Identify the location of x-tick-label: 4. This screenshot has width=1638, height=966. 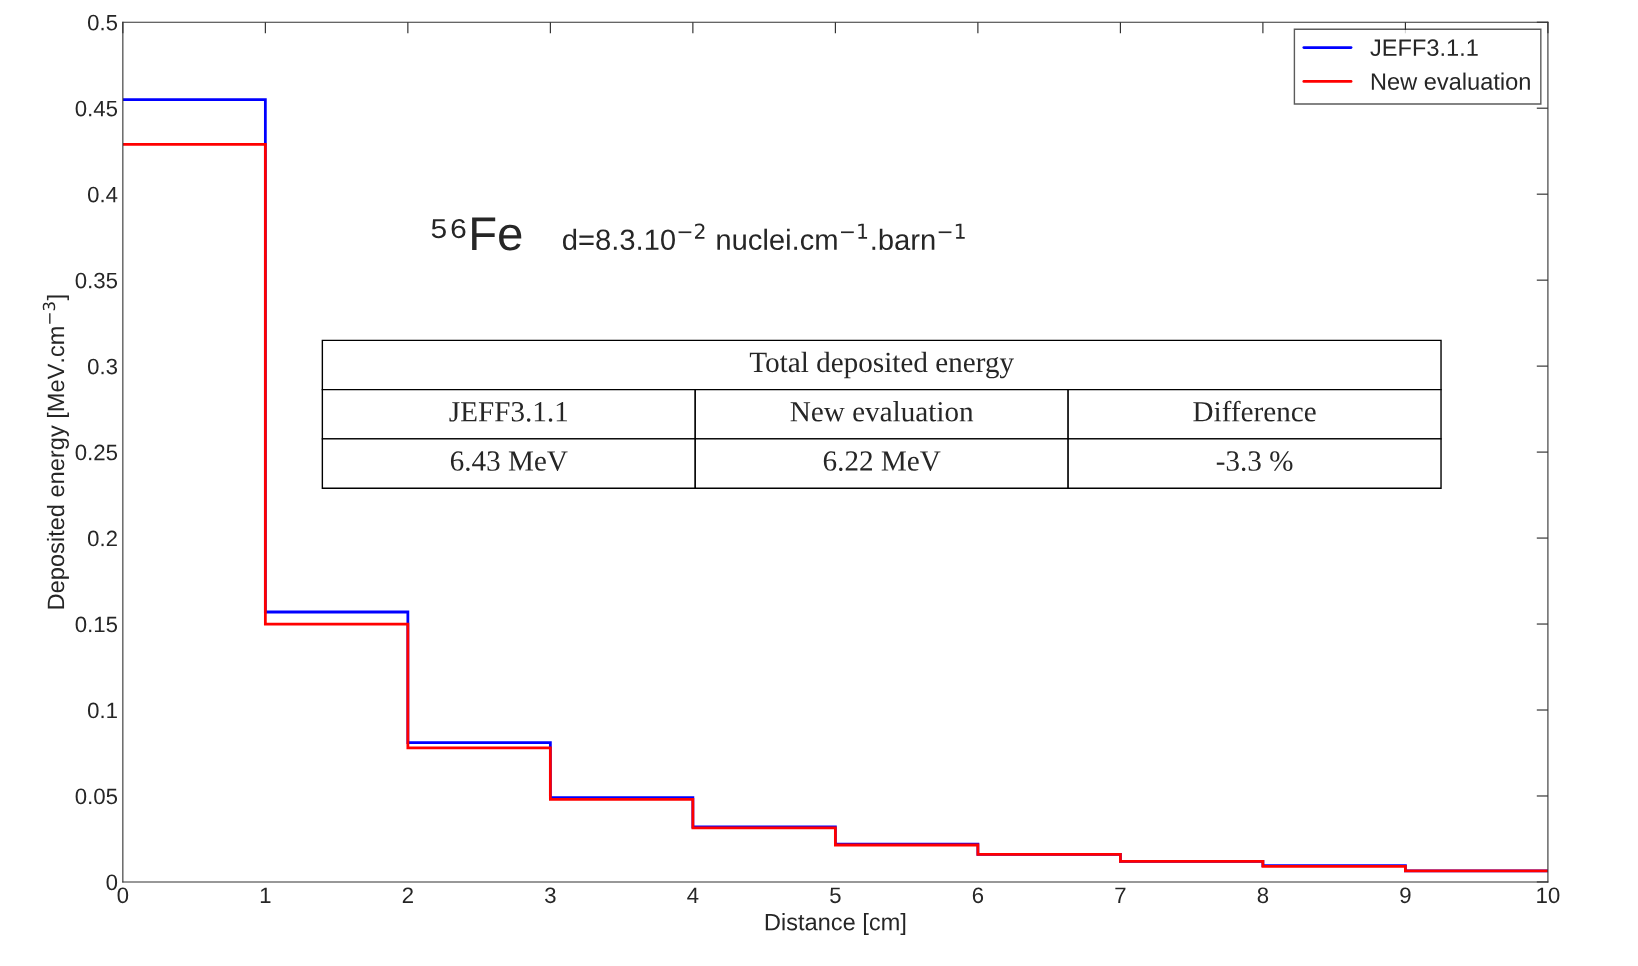
(693, 895).